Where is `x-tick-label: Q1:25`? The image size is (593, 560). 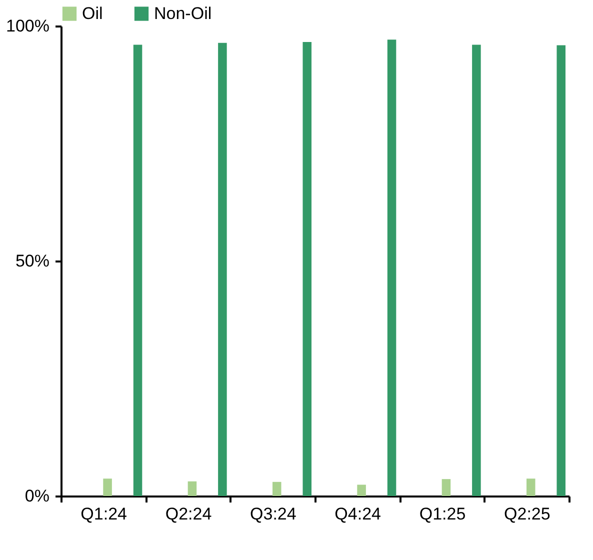
x-tick-label: Q1:25 is located at coordinates (442, 514).